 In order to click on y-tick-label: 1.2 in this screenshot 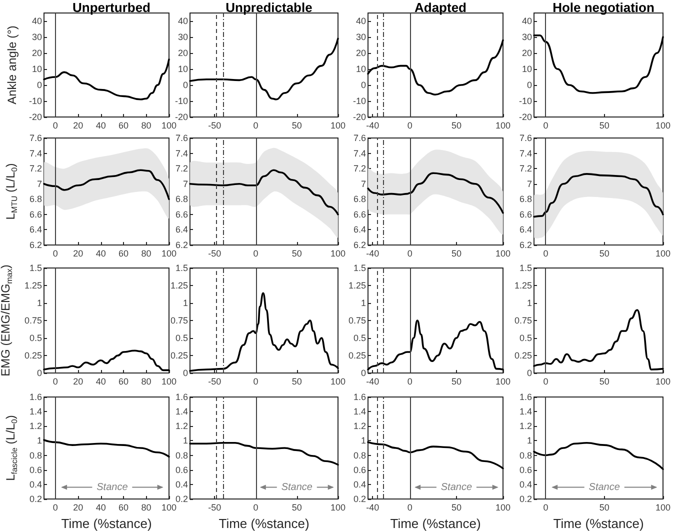, I will do `click(359, 426)`.